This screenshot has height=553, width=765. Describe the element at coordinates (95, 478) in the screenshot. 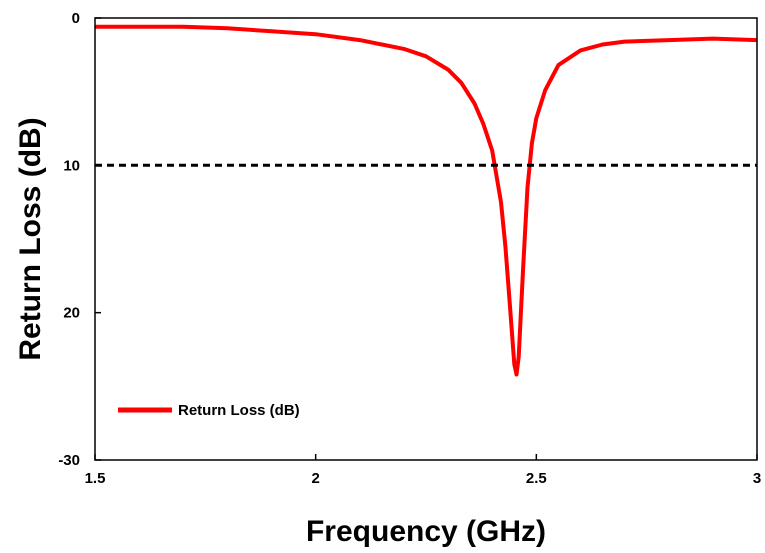

I see `x-tick-label: 1.5` at that location.